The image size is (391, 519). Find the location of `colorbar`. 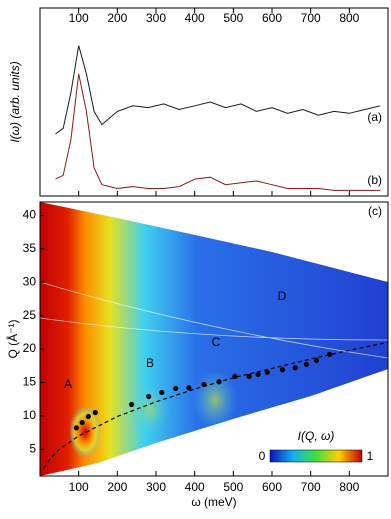

colorbar is located at coordinates (316, 456).